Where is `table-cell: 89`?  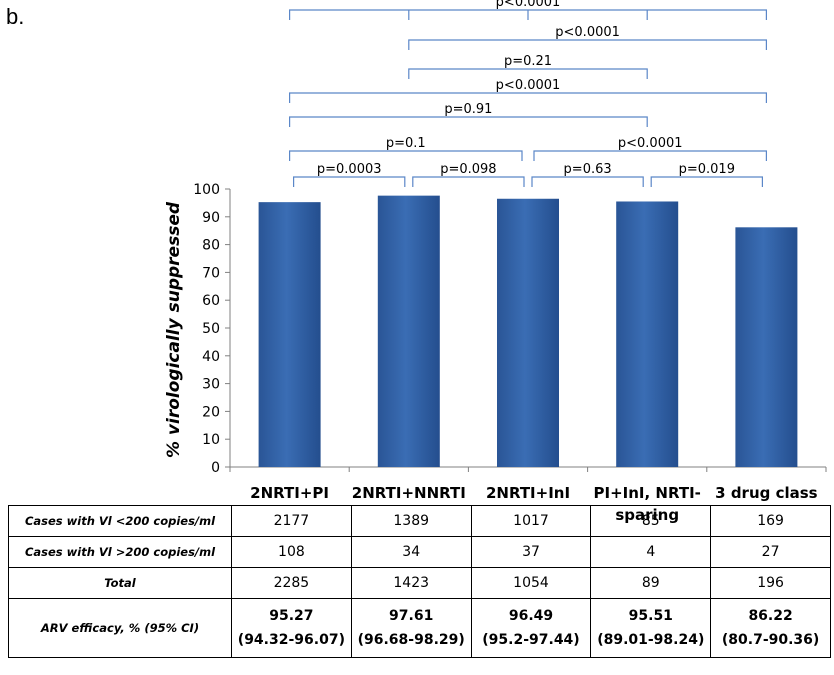 table-cell: 89 is located at coordinates (651, 583).